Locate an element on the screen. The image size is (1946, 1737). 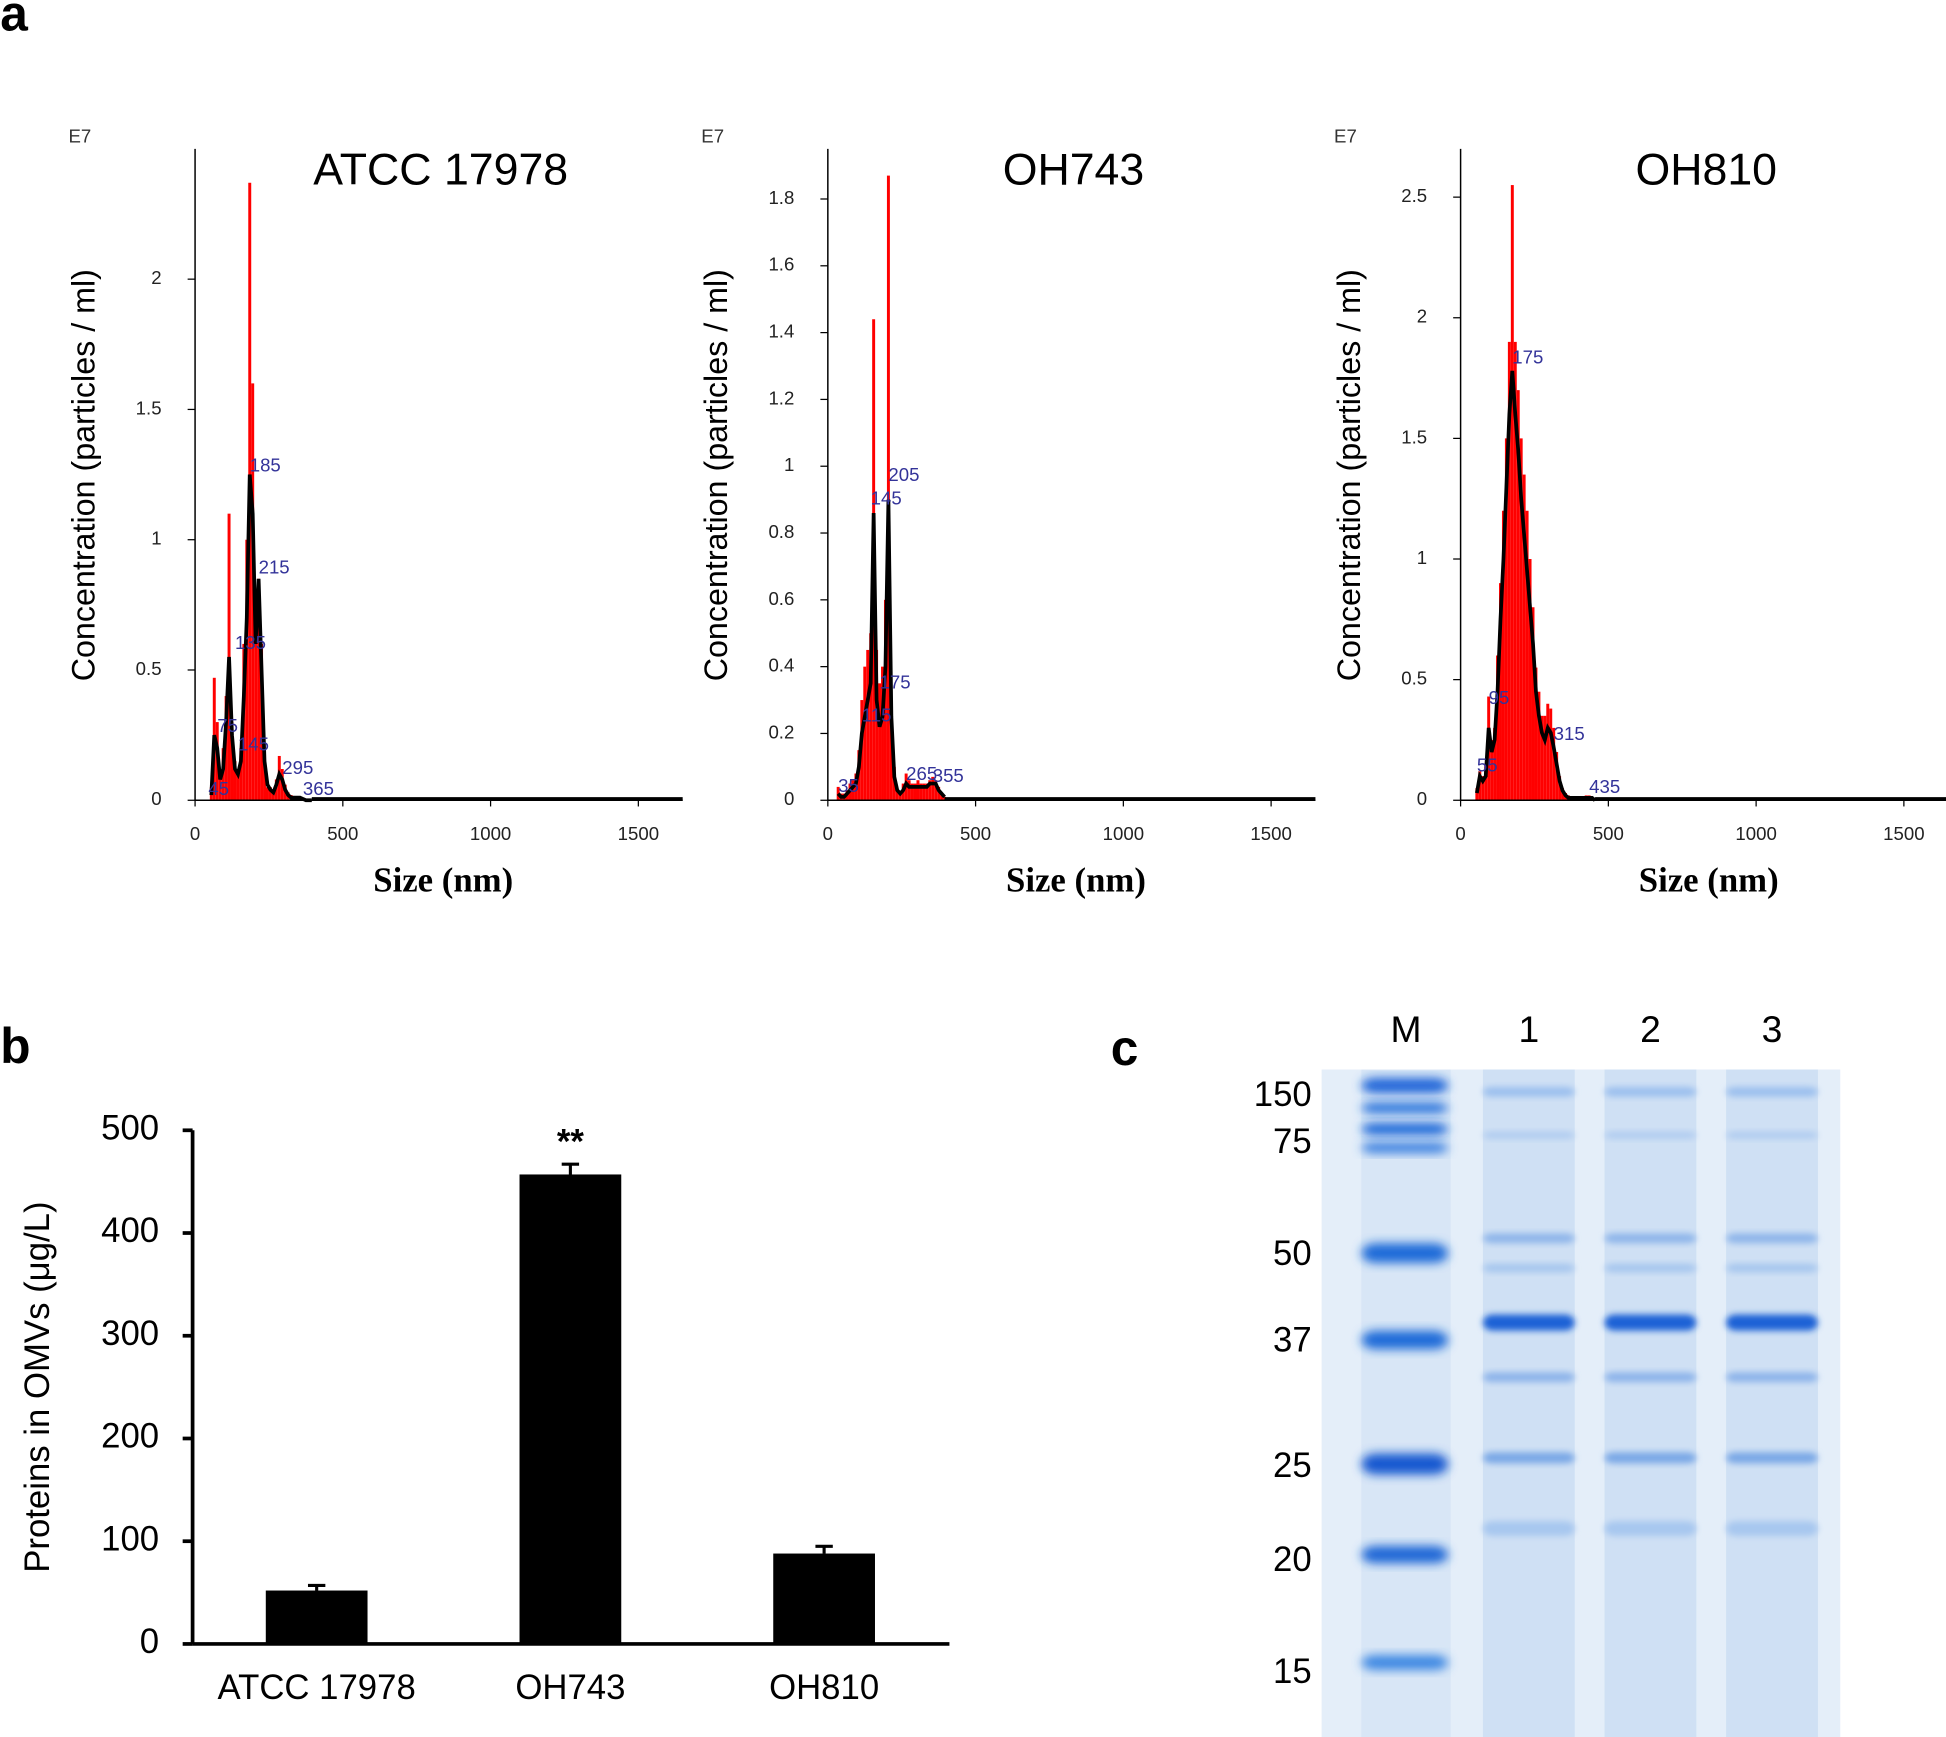
y-tick-label: 0.4 is located at coordinates (781, 665).